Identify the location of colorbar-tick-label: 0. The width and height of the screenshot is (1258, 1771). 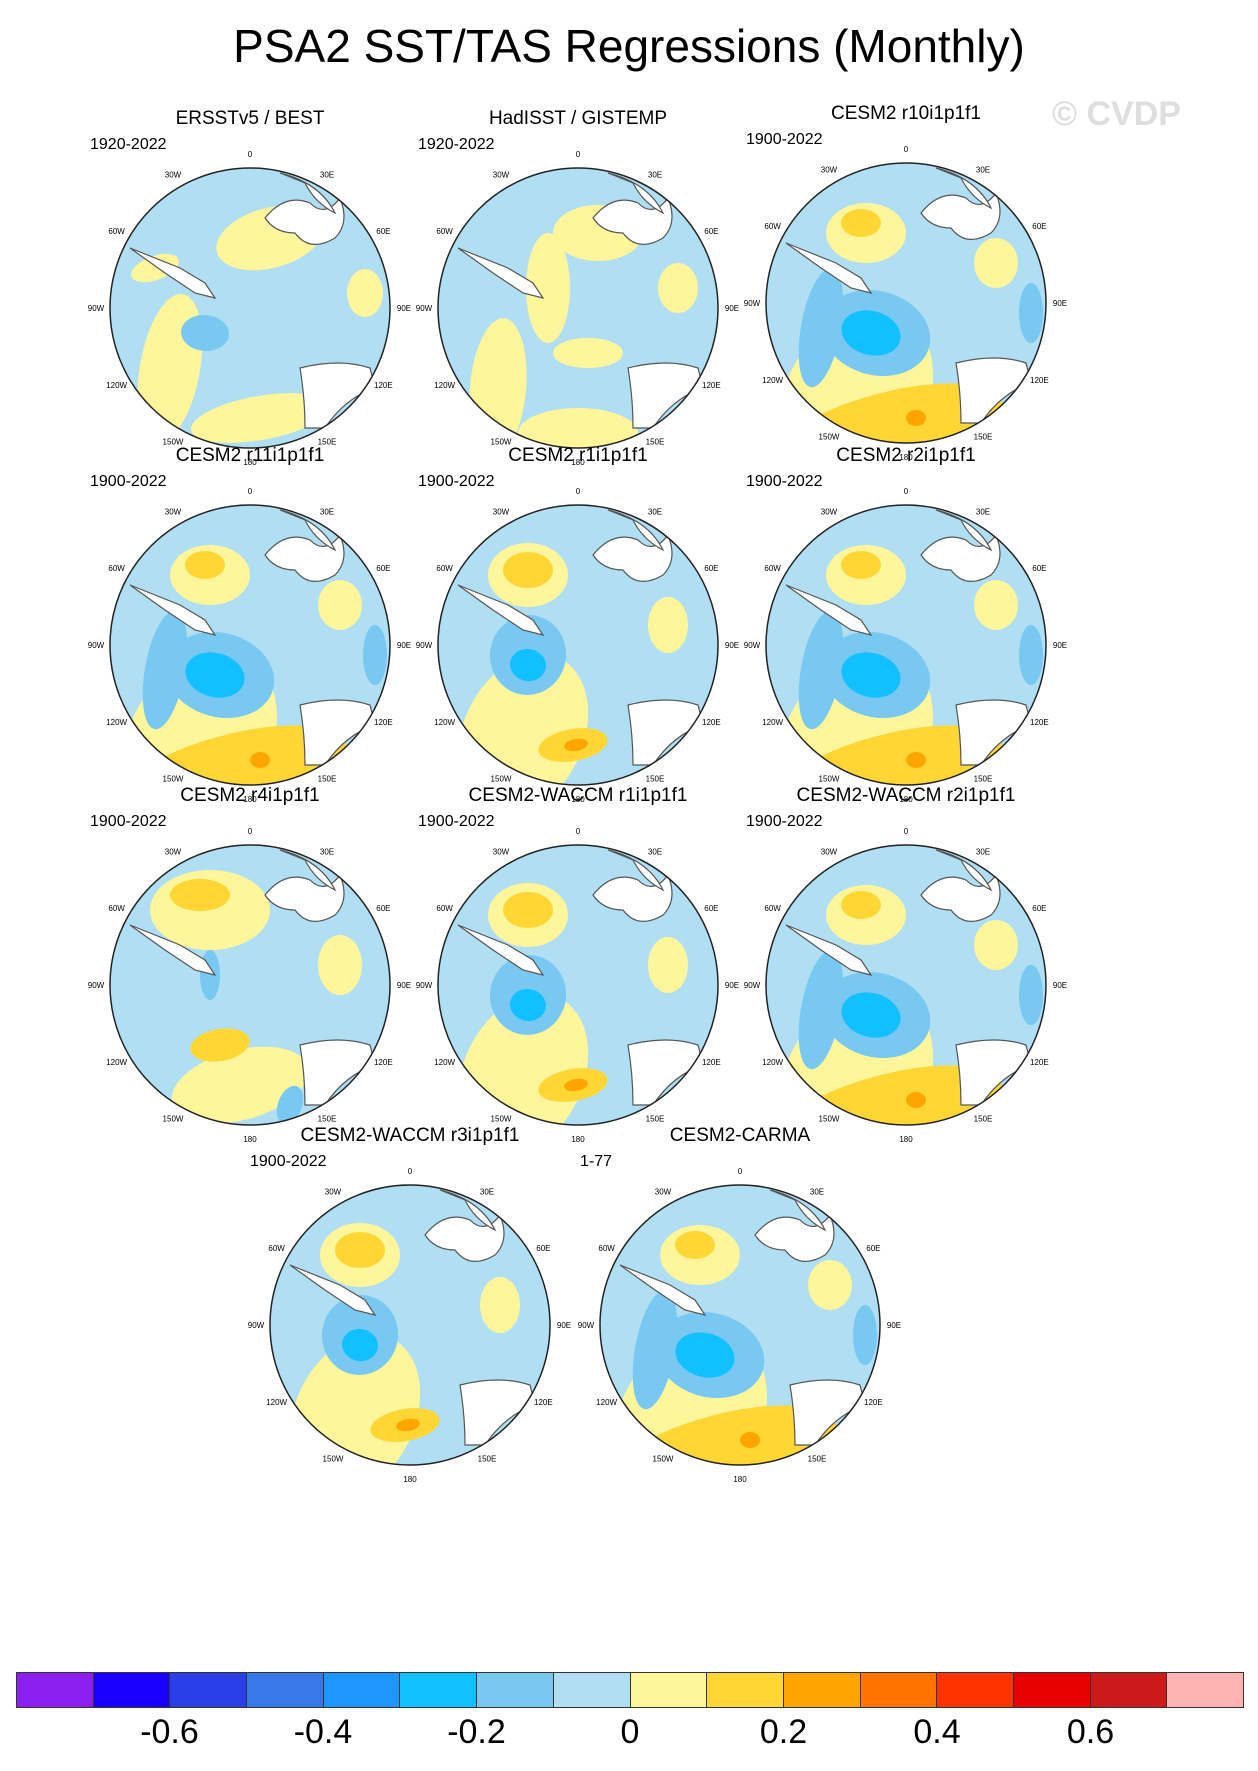
(630, 1732).